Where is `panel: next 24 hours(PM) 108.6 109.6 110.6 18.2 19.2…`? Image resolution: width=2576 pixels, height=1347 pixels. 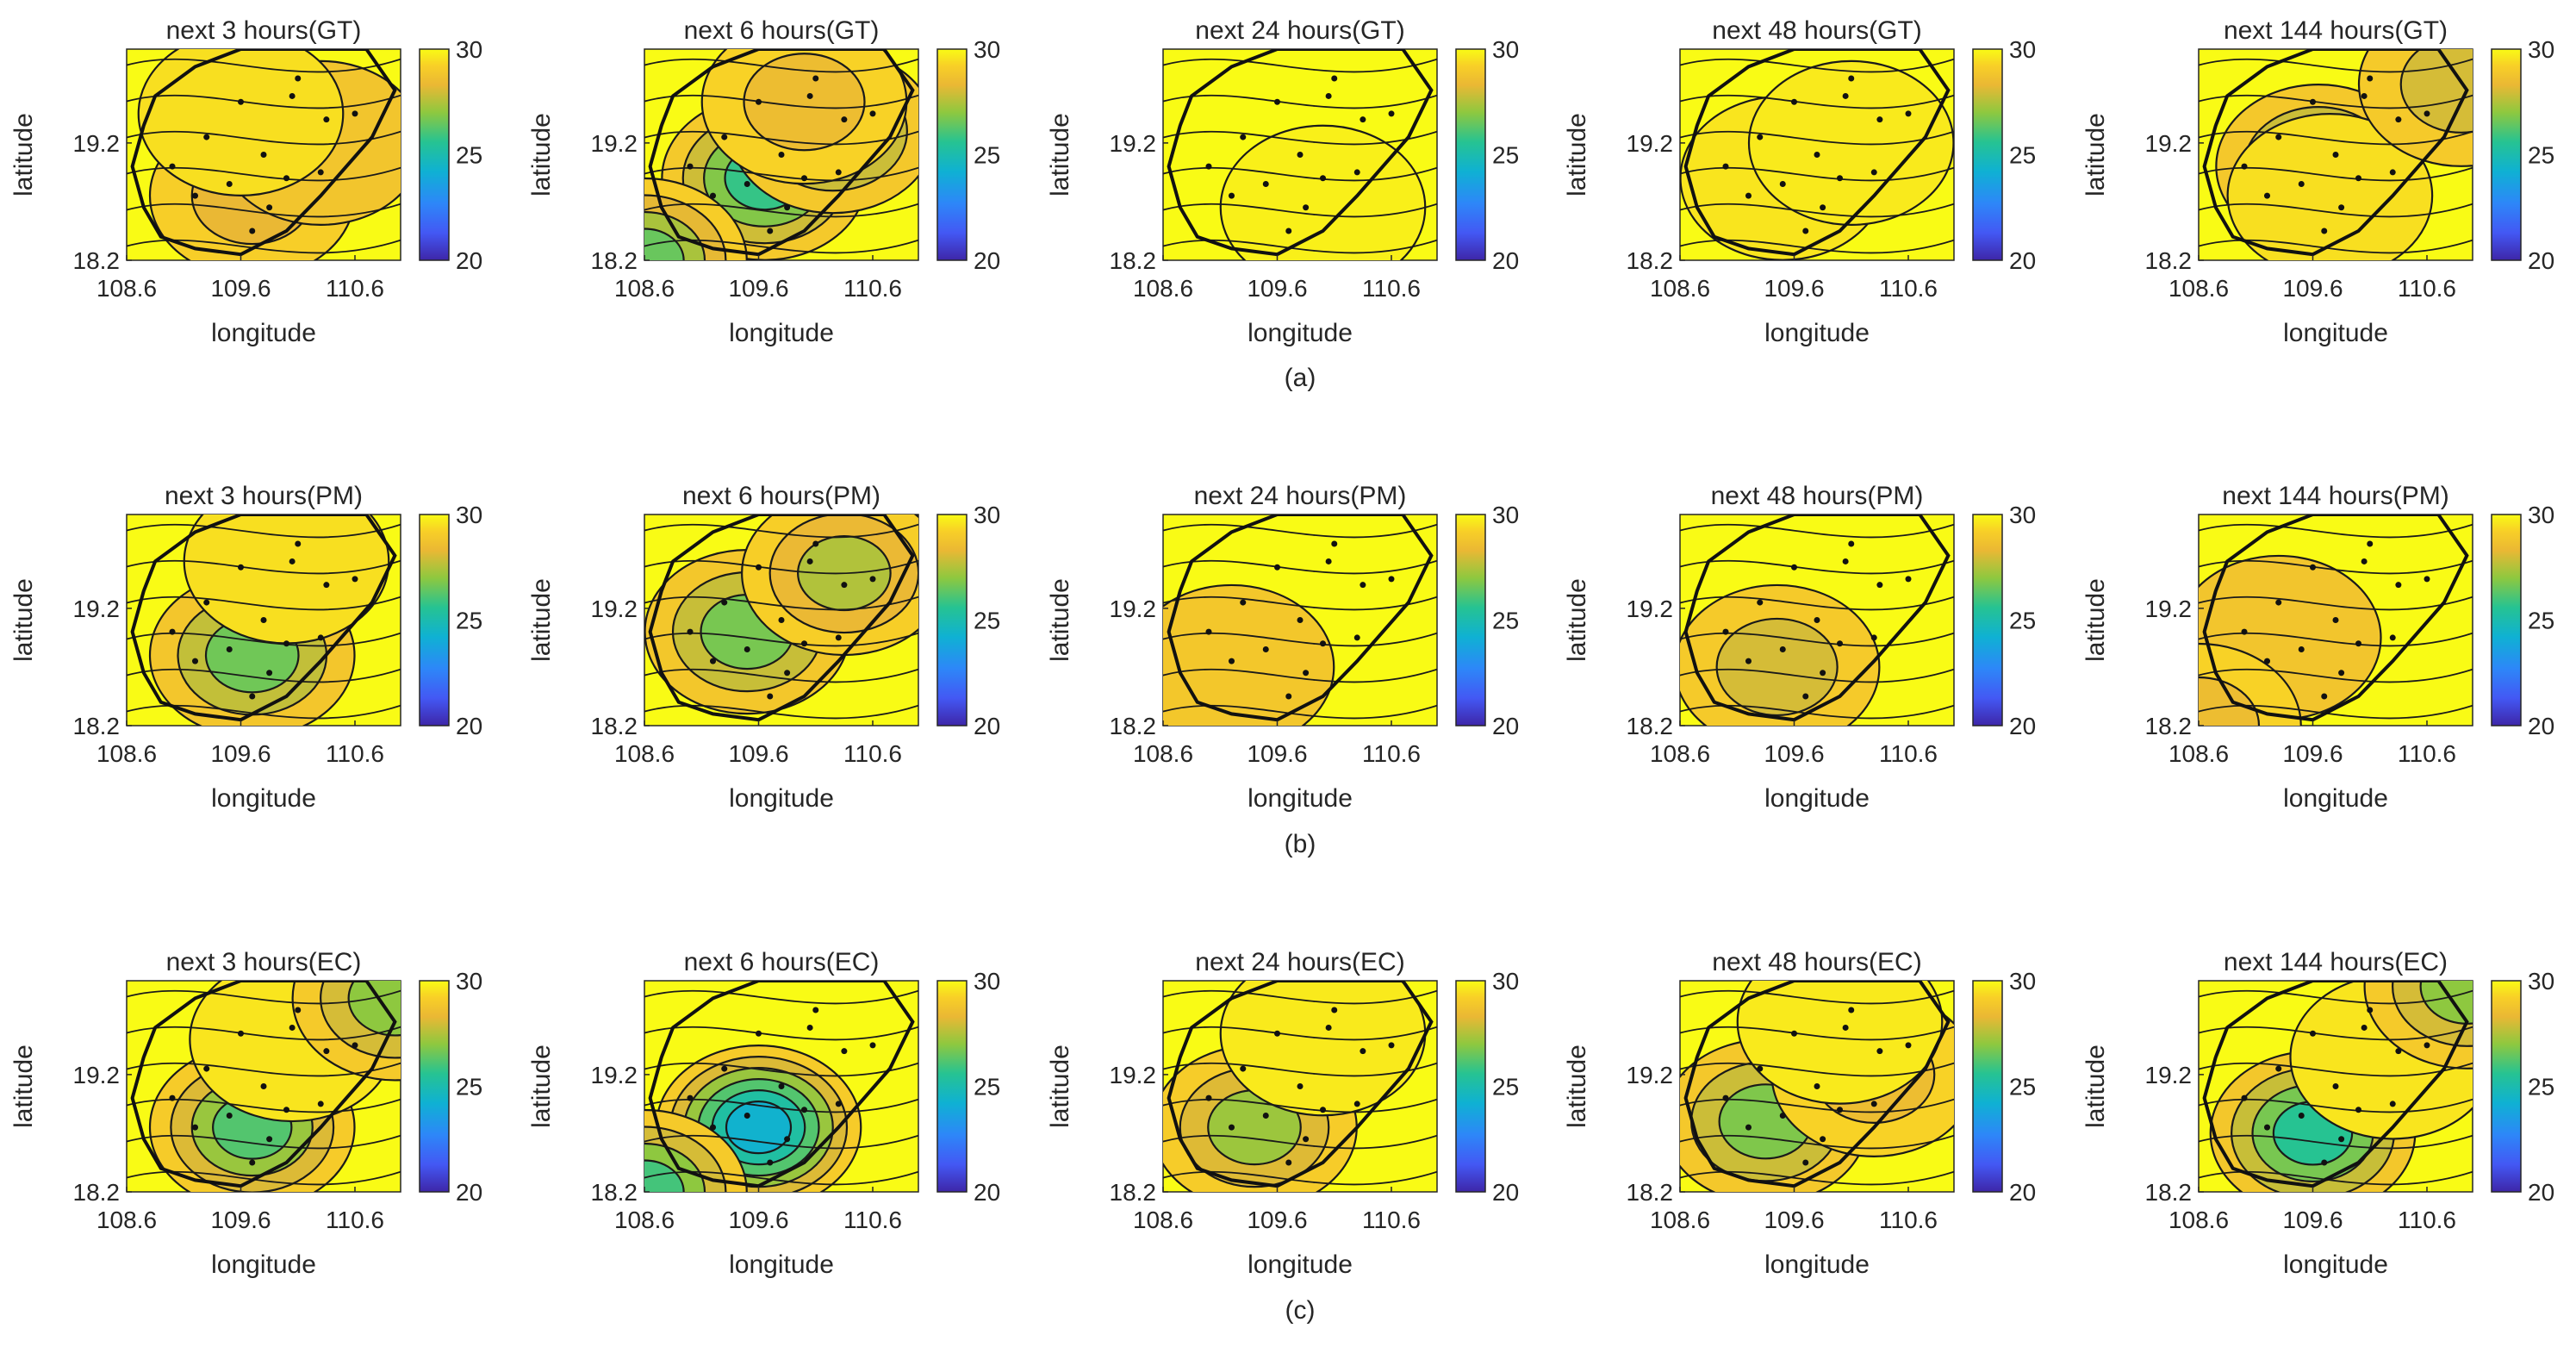 panel: next 24 hours(PM) 108.6 109.6 110.6 18.2 19.2… is located at coordinates (1283, 647).